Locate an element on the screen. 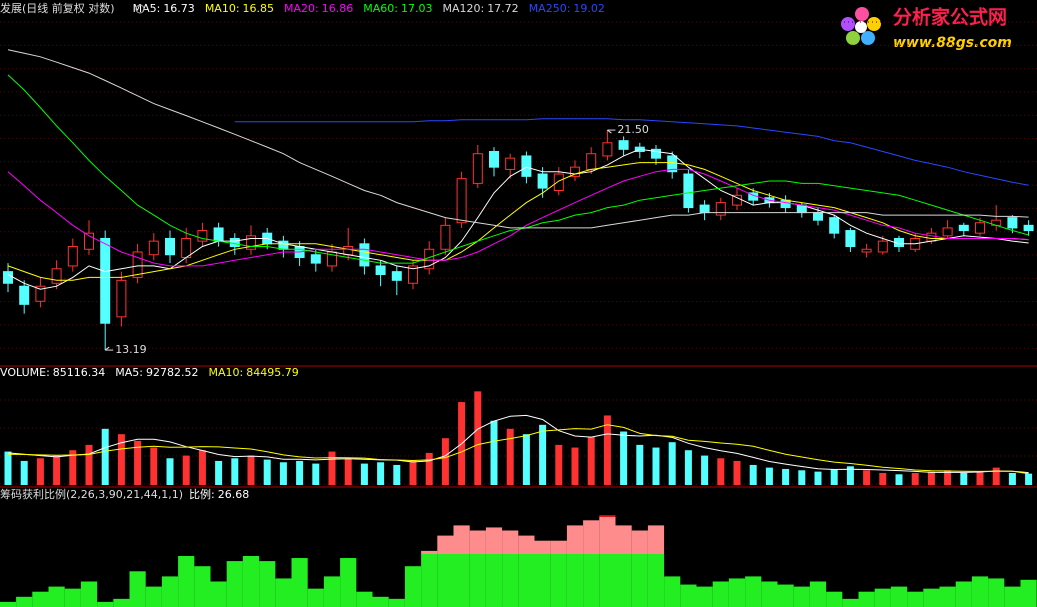 This screenshot has width=1037, height=607. legend-label: MA120: is located at coordinates (463, 8).